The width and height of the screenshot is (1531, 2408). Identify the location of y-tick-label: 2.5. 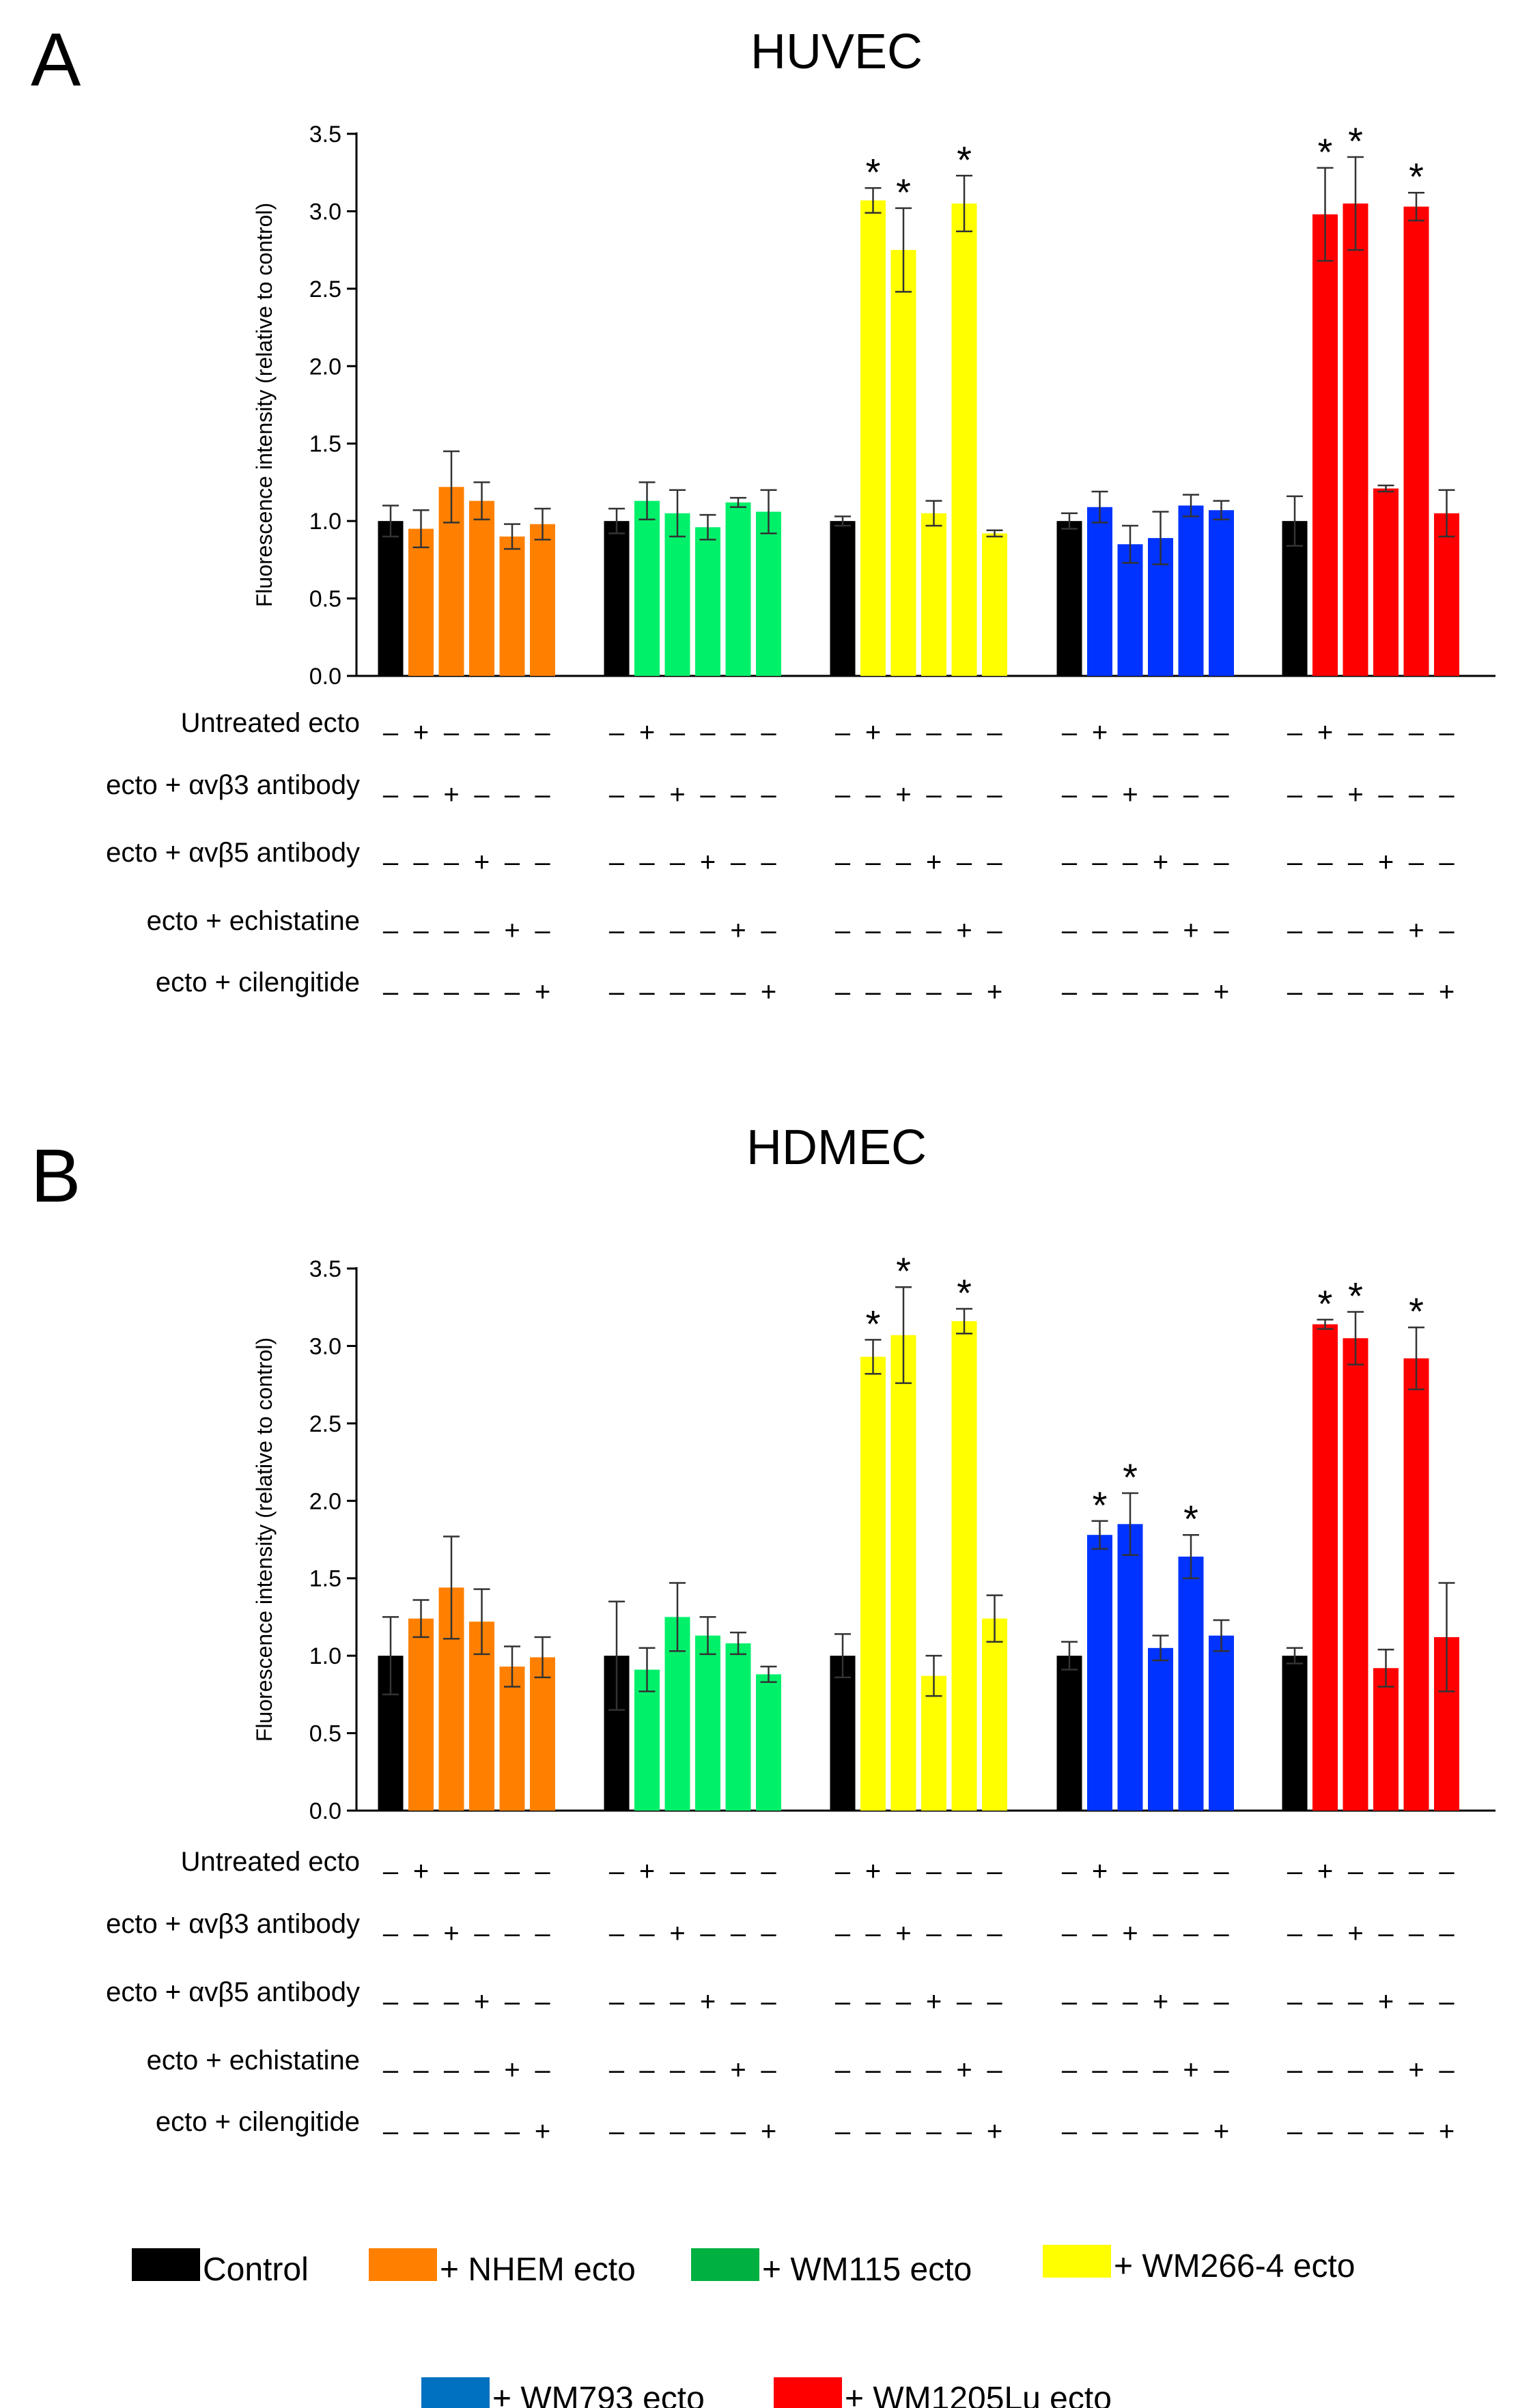
(325, 1424).